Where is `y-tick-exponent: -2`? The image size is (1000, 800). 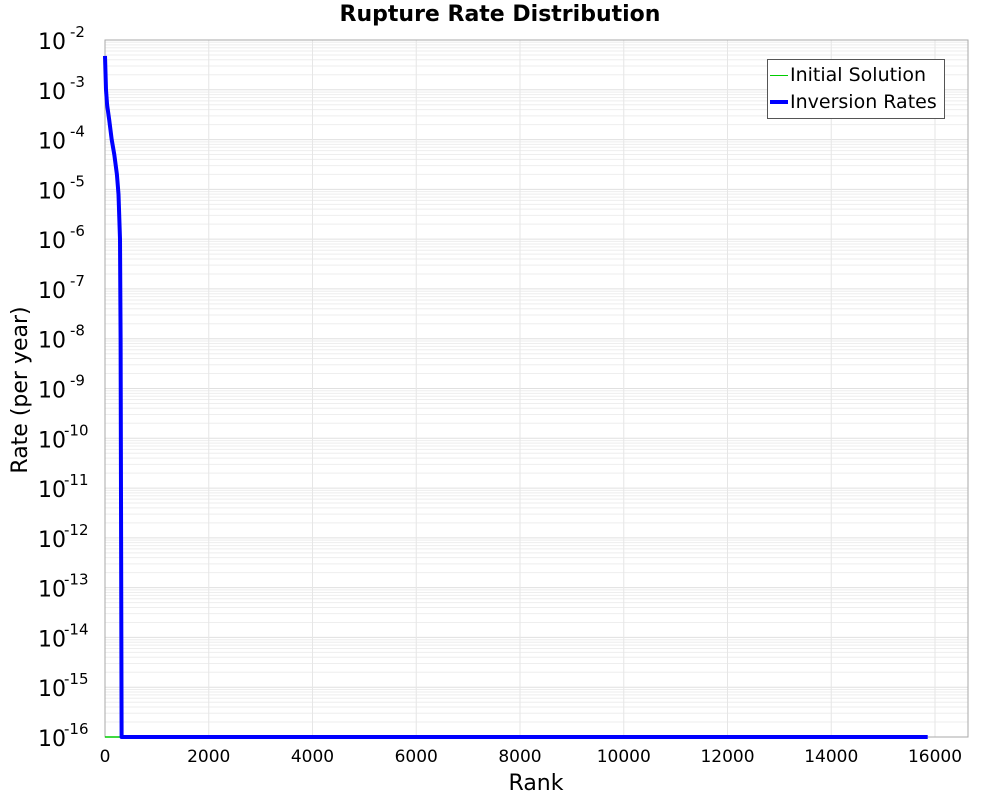
y-tick-exponent: -2 is located at coordinates (77, 32).